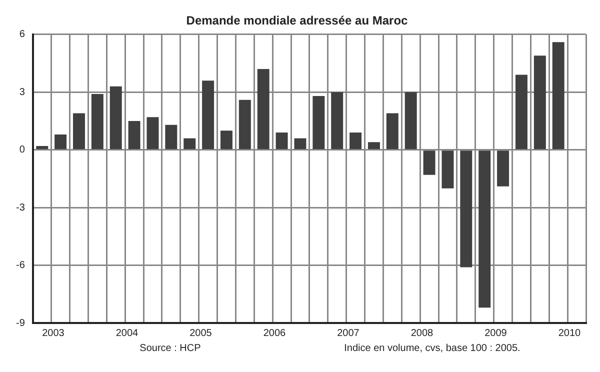  What do you see at coordinates (53, 333) in the screenshot?
I see `x-tick-label: 2003` at bounding box center [53, 333].